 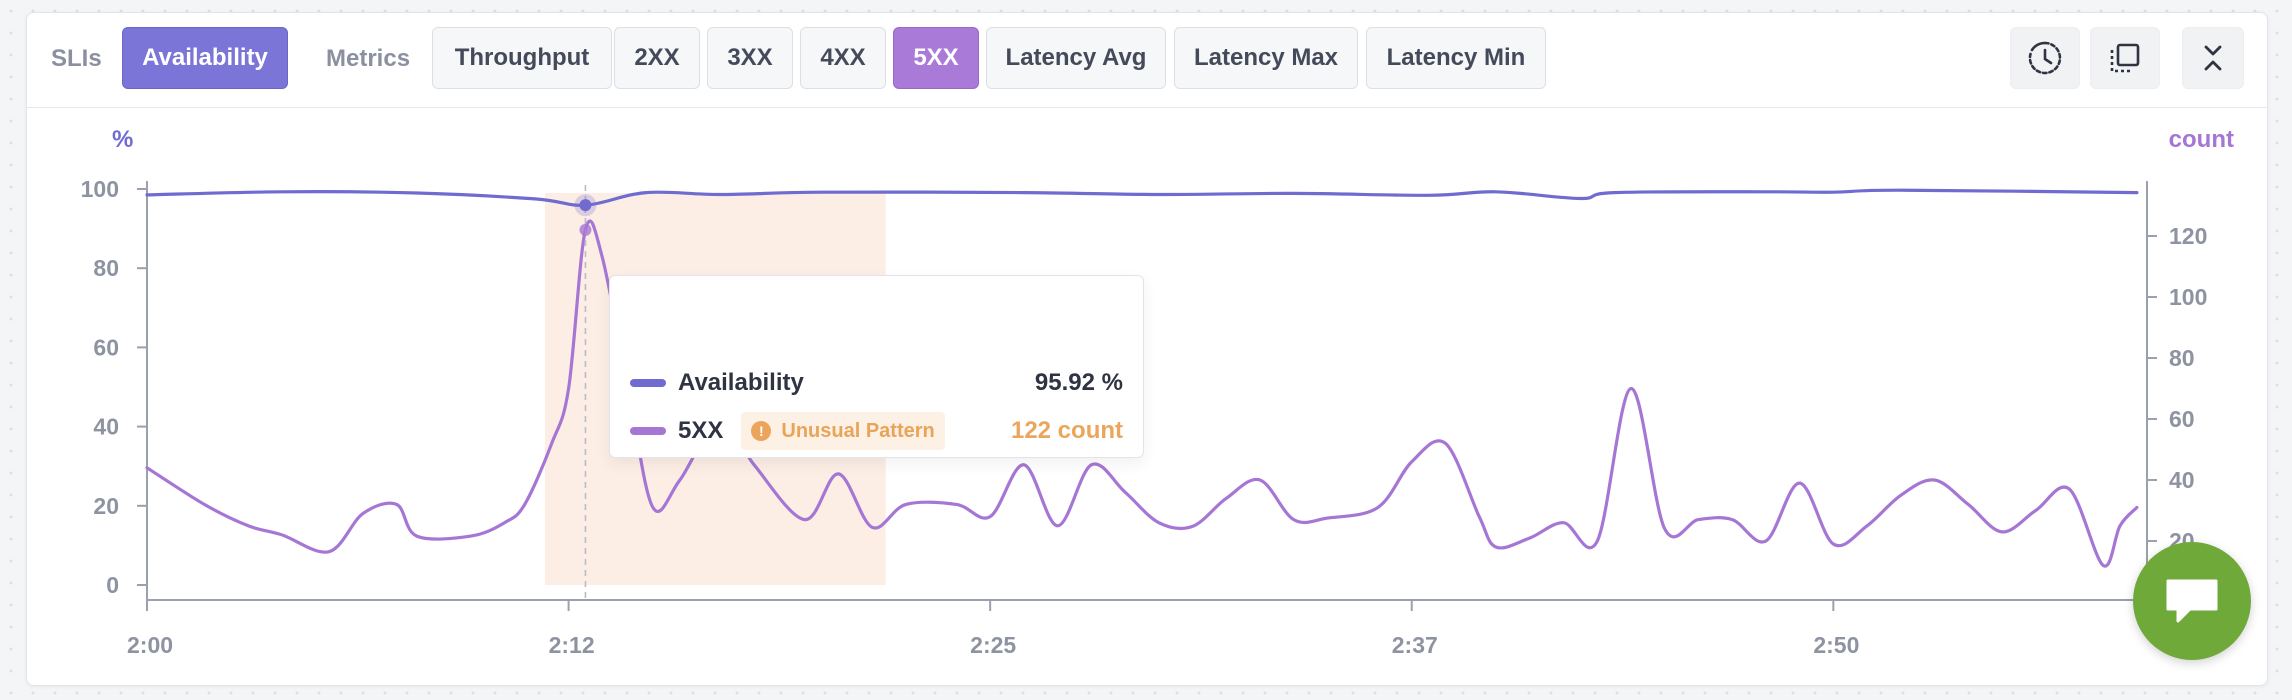 I want to click on collapse-button, so click(x=2213, y=58).